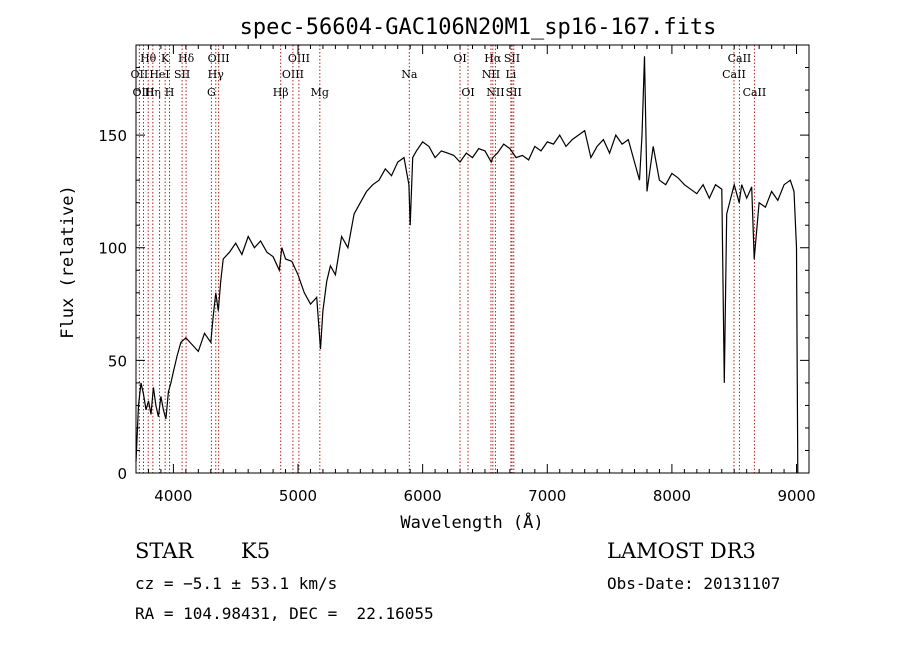 The width and height of the screenshot is (900, 649). Describe the element at coordinates (547, 496) in the screenshot. I see `x-tick-label: 7000` at that location.